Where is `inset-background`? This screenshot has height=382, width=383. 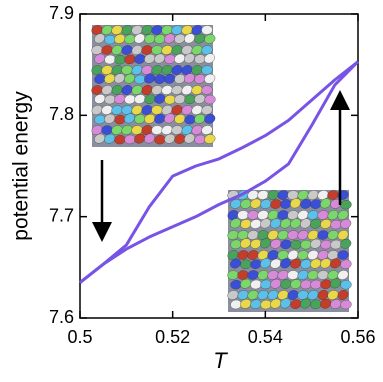
inset-background is located at coordinates (152, 86).